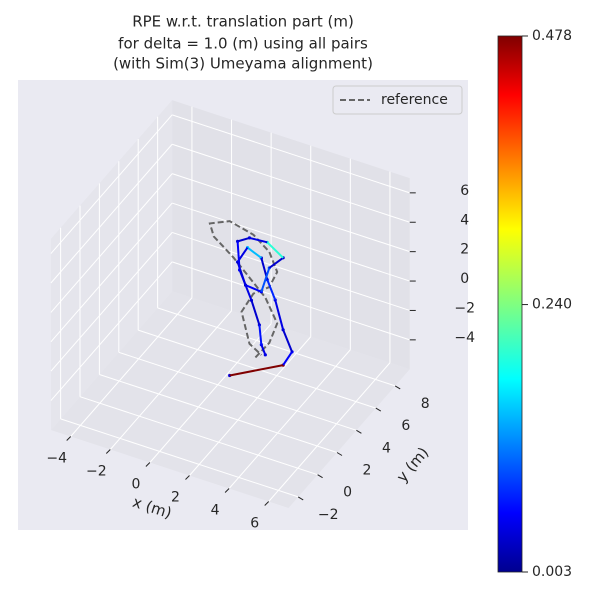 The width and height of the screenshot is (600, 604). I want to click on reference-path, so click(243, 289).